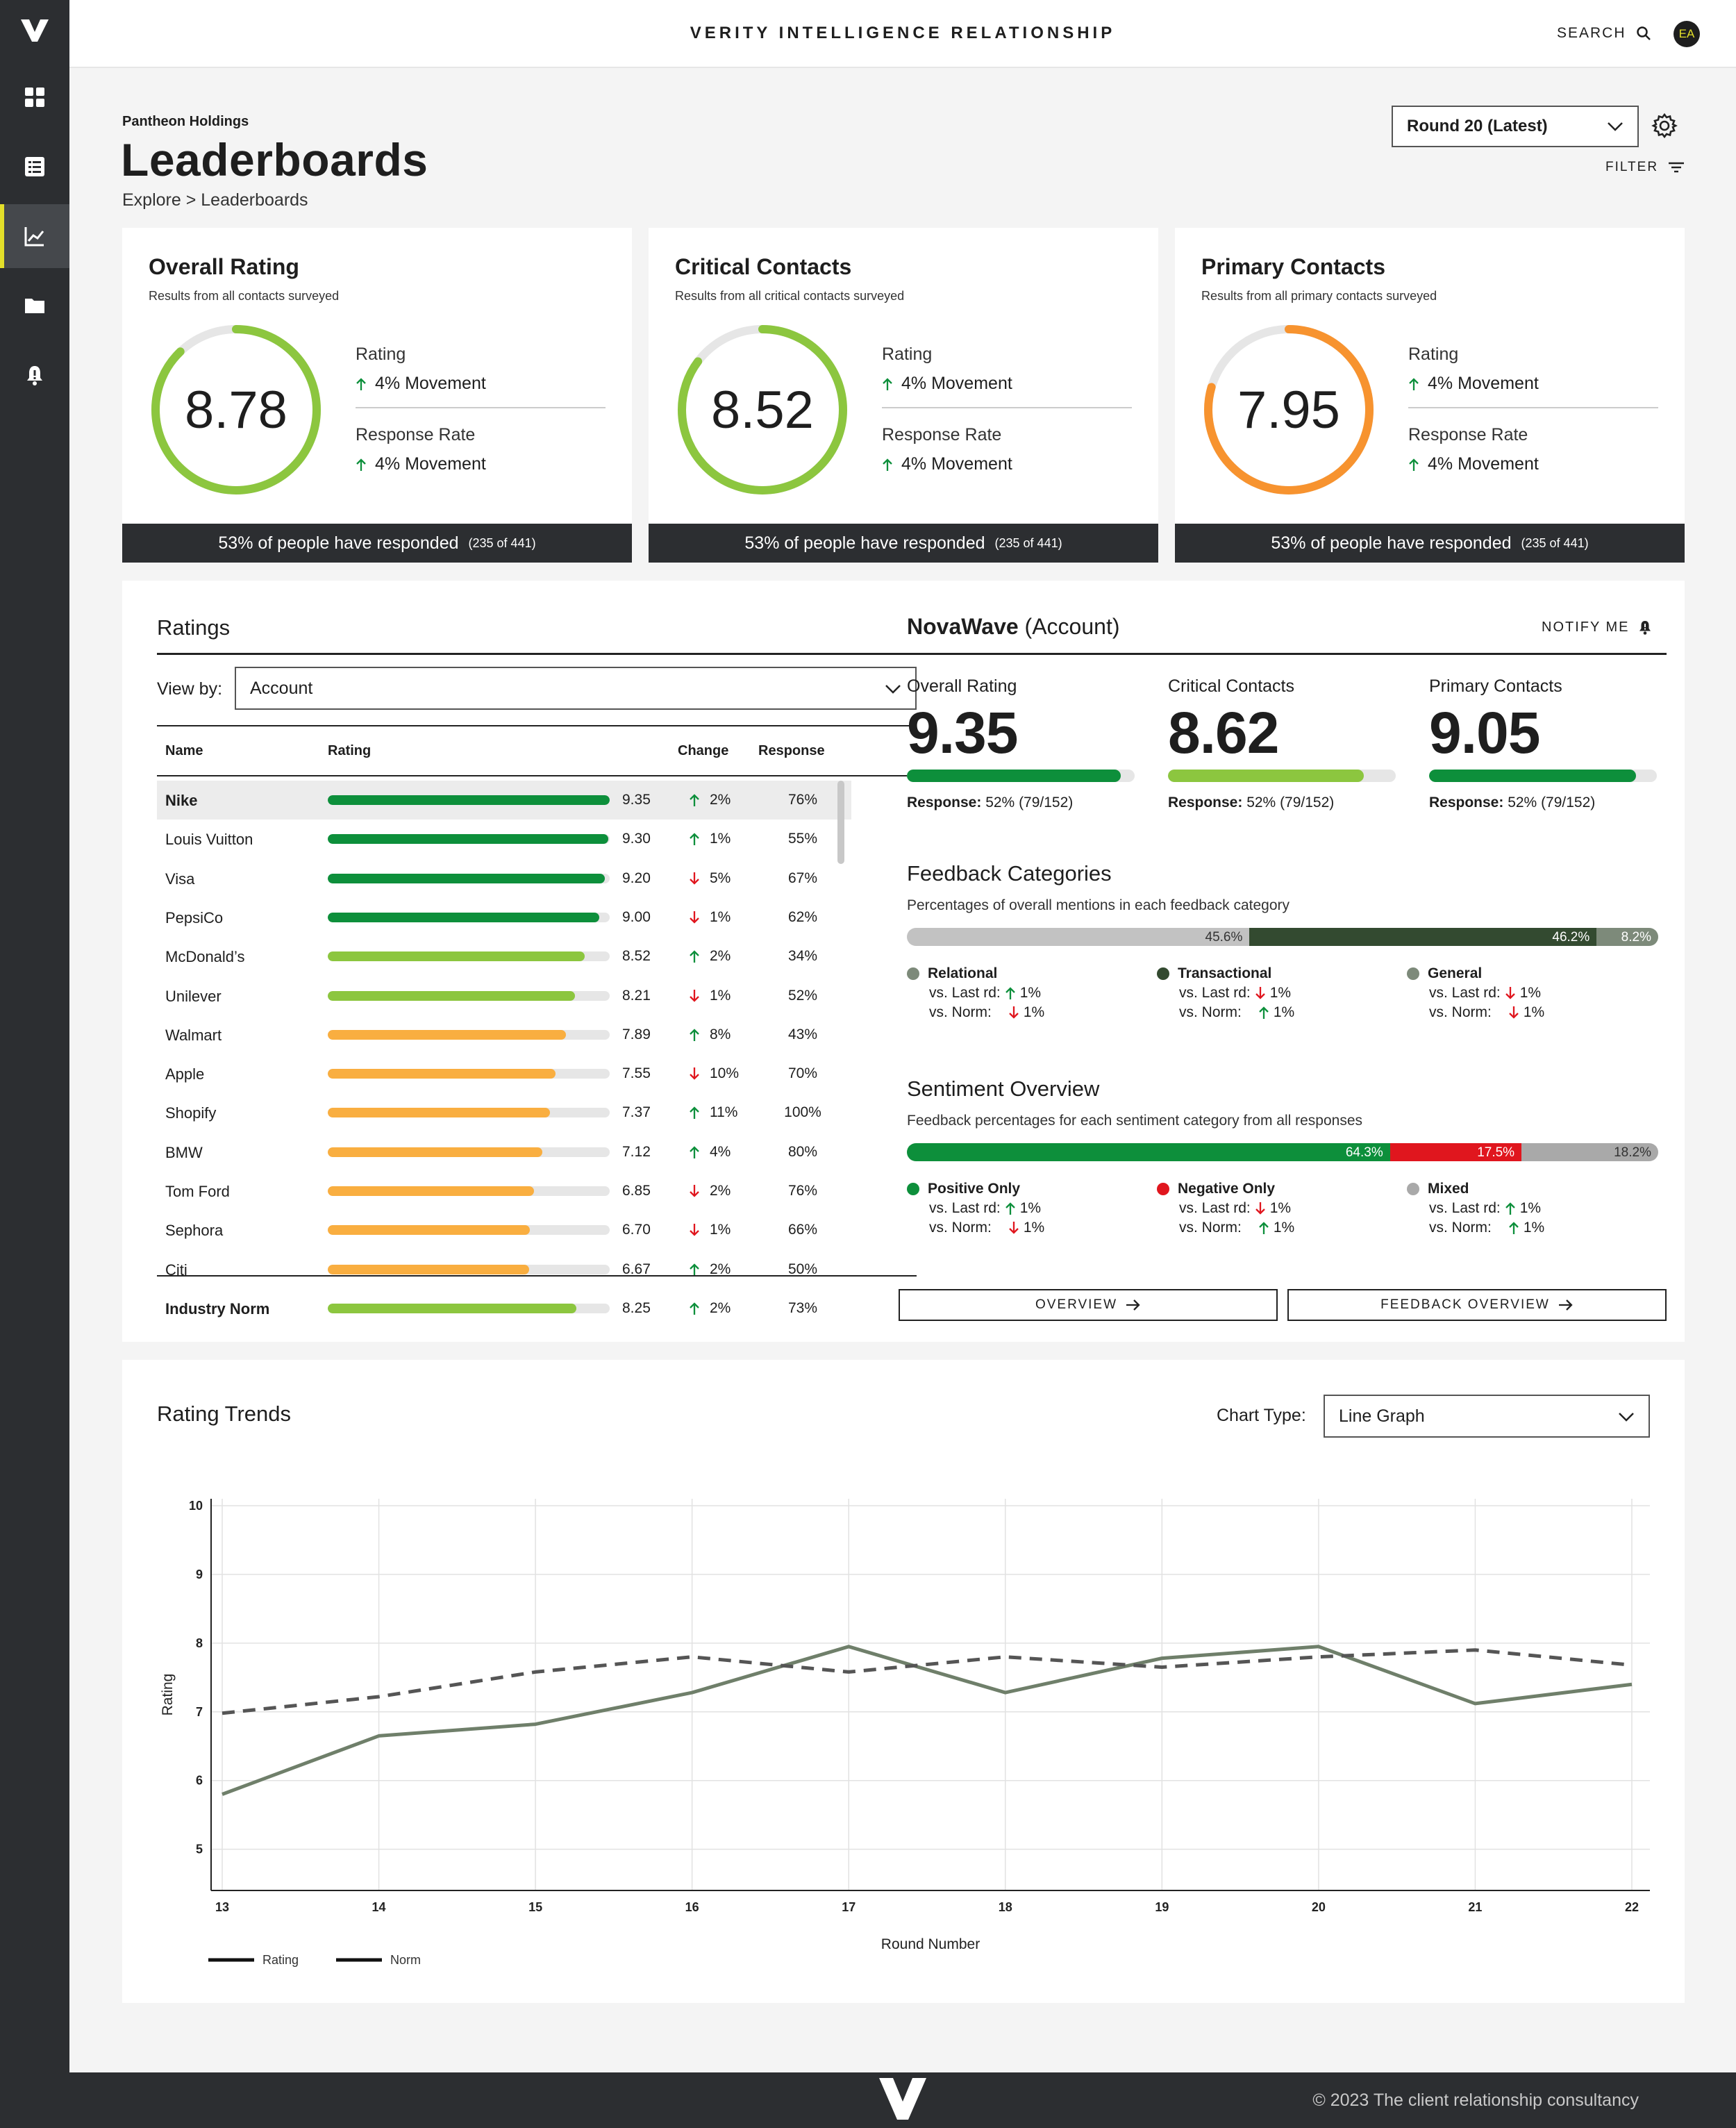  Describe the element at coordinates (34, 236) in the screenshot. I see `sidebar-item-analytics` at that location.